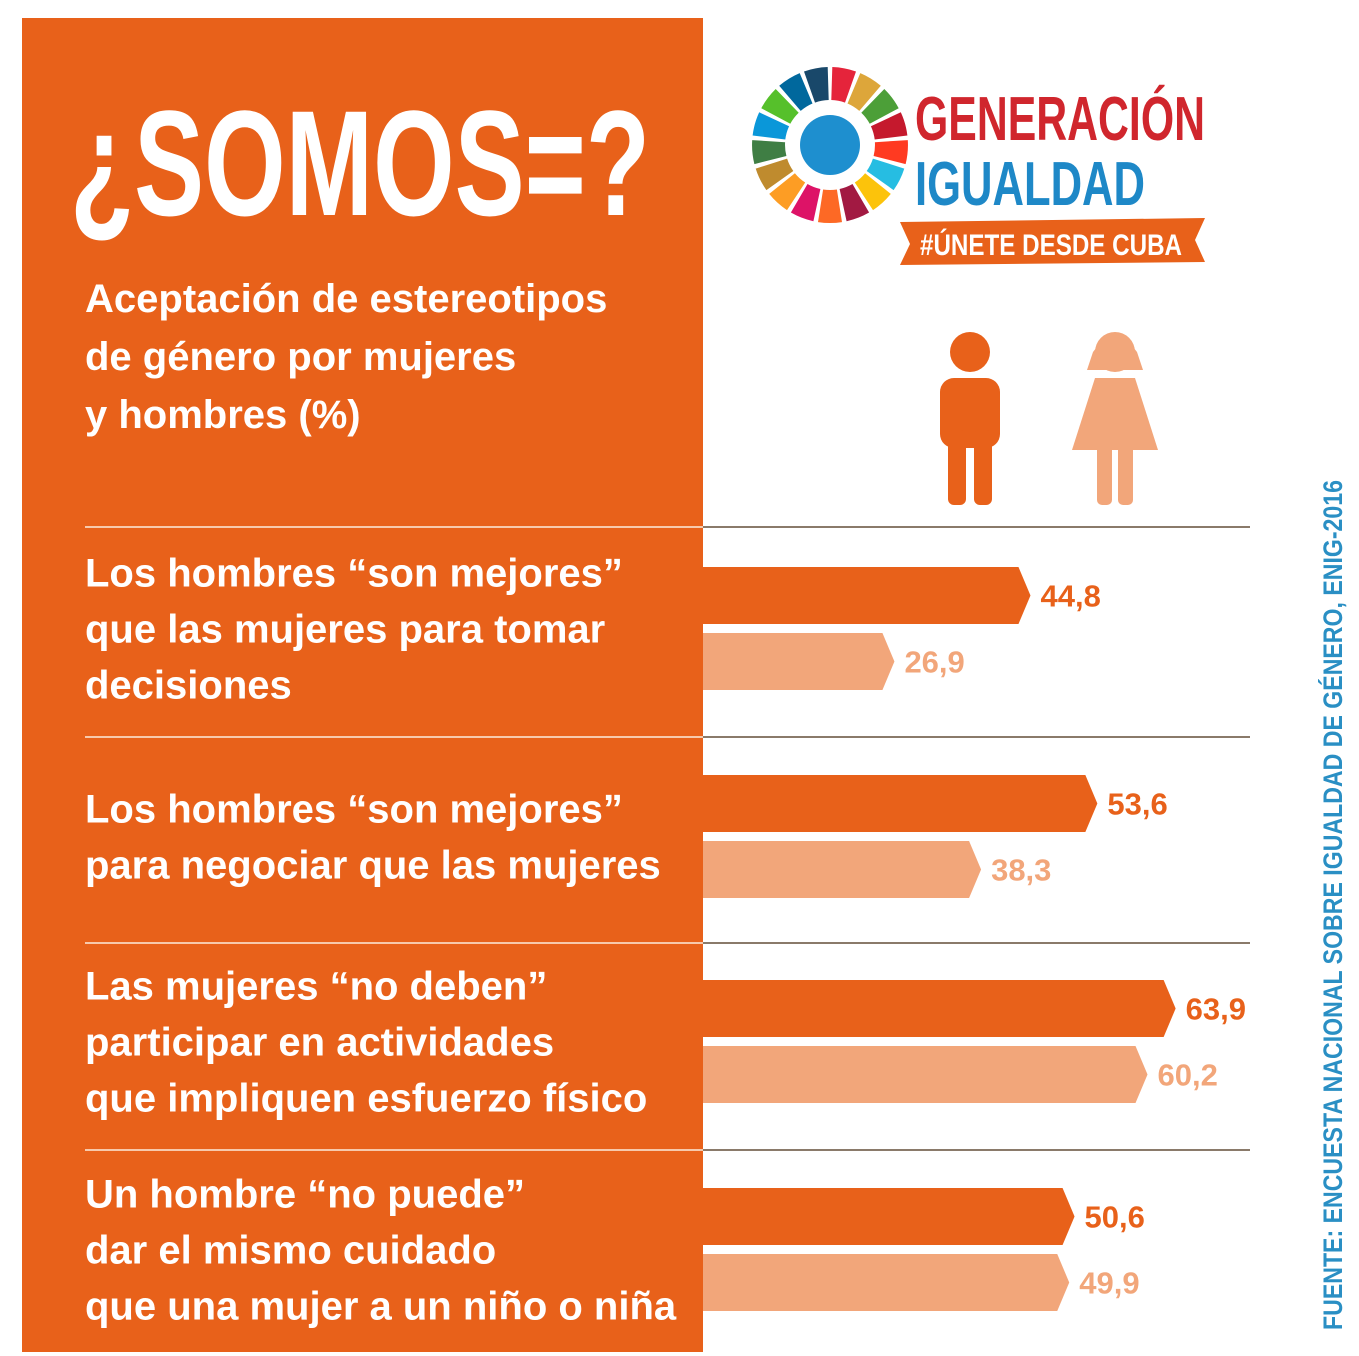 The height and width of the screenshot is (1356, 1359). What do you see at coordinates (1216, 1009) in the screenshot?
I see `value-label: 63,9` at bounding box center [1216, 1009].